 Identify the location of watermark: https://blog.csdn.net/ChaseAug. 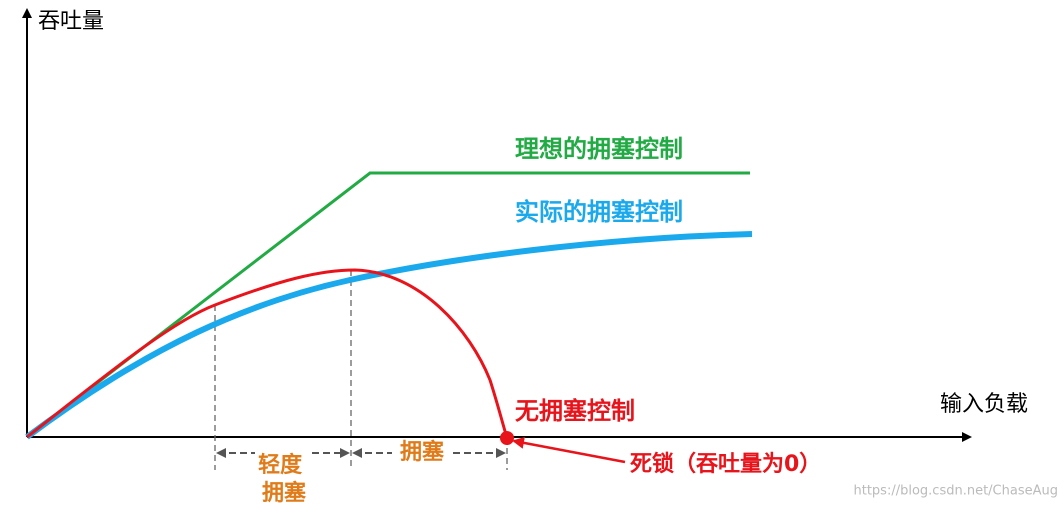
(956, 491).